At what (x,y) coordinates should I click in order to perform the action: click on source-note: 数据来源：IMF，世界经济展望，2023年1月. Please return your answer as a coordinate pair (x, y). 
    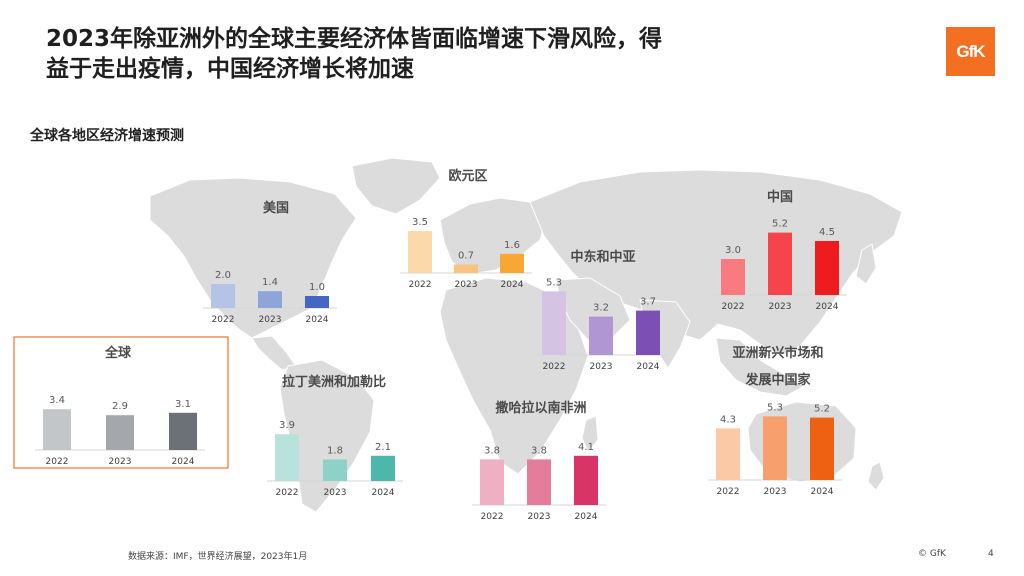
    Looking at the image, I should click on (218, 557).